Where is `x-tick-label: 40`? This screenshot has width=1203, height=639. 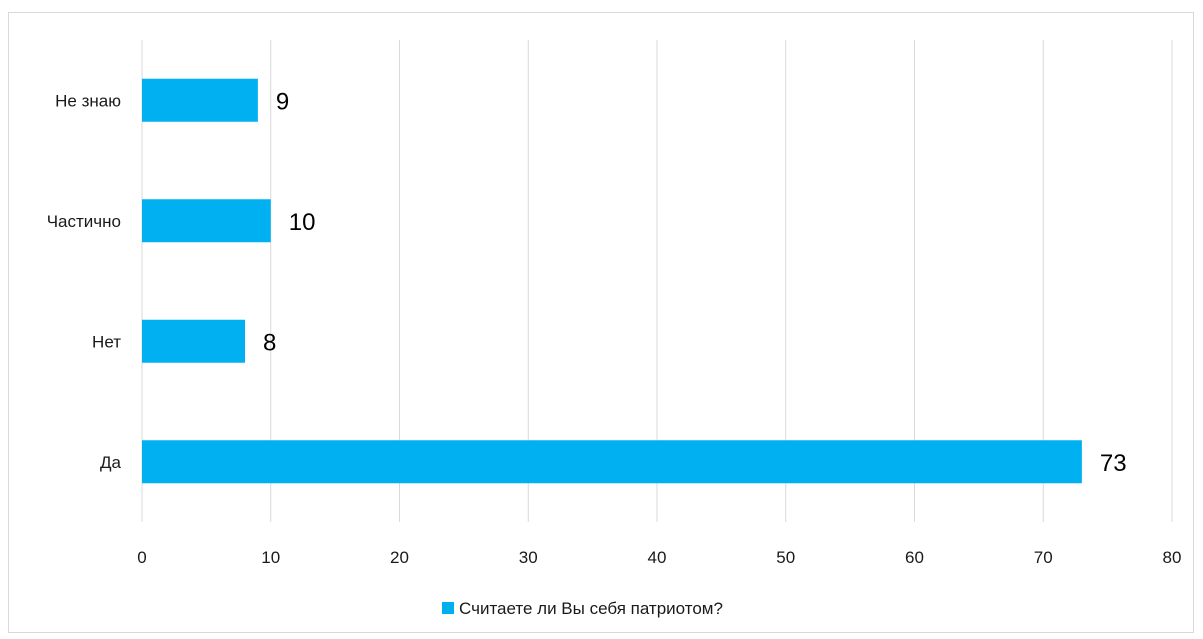 x-tick-label: 40 is located at coordinates (657, 557).